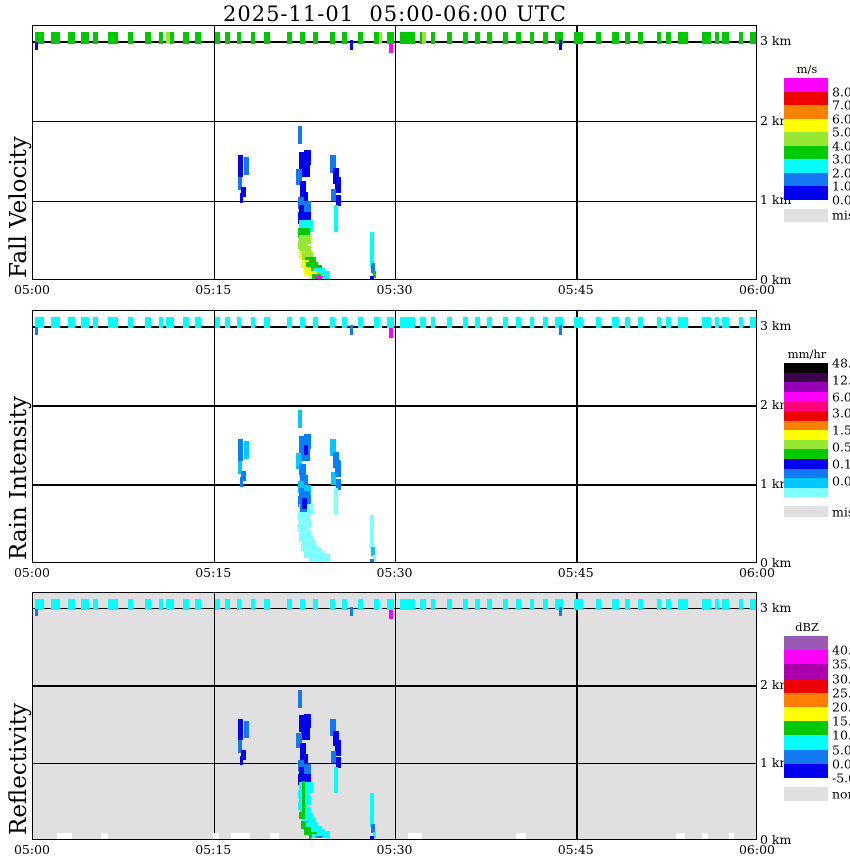  What do you see at coordinates (757, 849) in the screenshot?
I see `x-tick-label: 06:00` at bounding box center [757, 849].